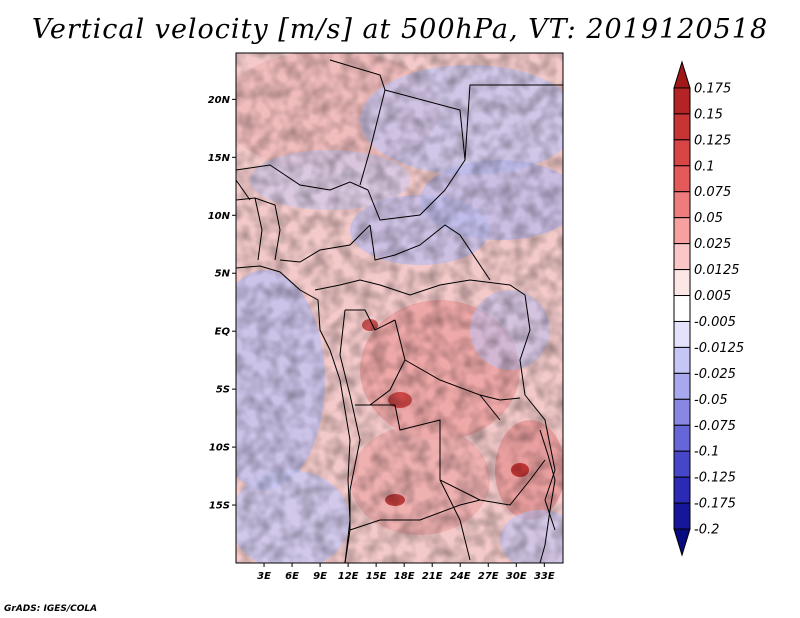  Describe the element at coordinates (719, 348) in the screenshot. I see `colorbar-label: -0.0125` at that location.